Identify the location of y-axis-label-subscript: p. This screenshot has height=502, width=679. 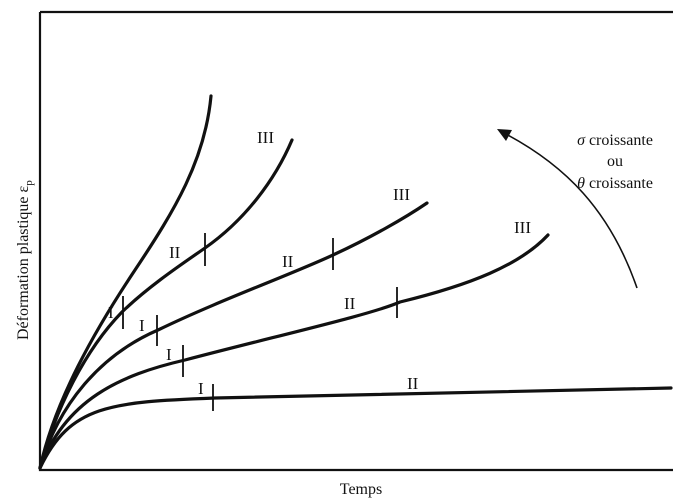
(29, 183).